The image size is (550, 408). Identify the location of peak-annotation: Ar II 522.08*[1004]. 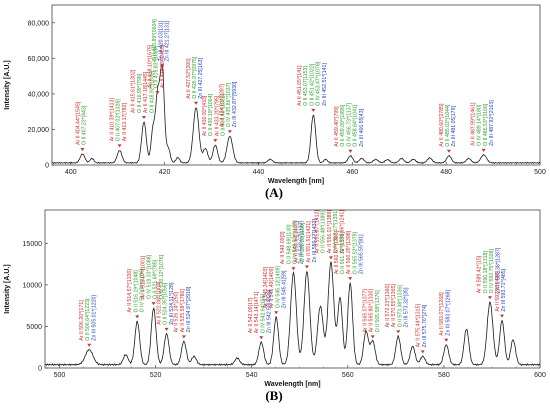
(159, 303).